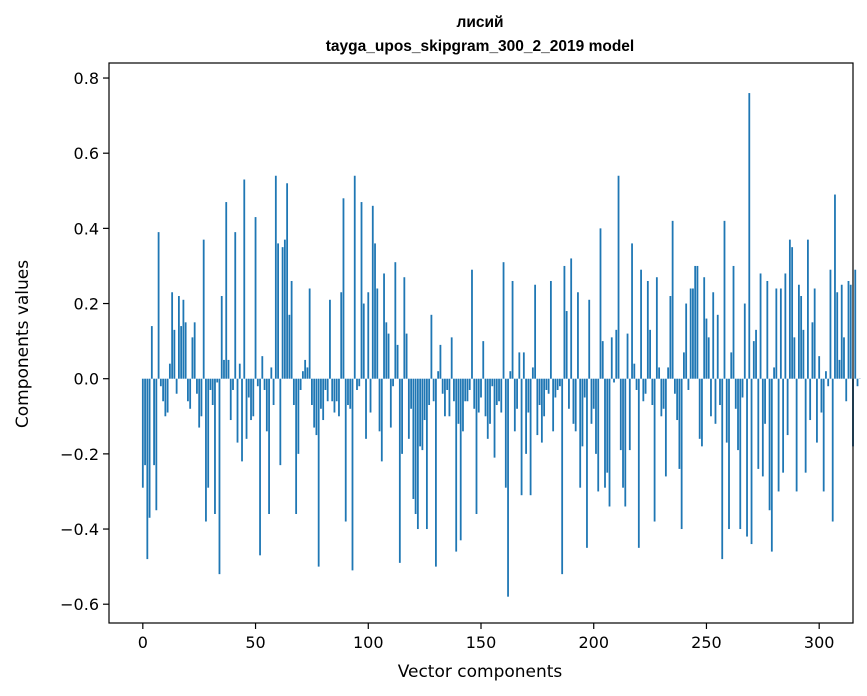 The image size is (867, 696). I want to click on y-axis-ticks: −0.6 −0.4 −0.2 0.0 0.2 0.4 0.6 0.8, so click(84, 341).